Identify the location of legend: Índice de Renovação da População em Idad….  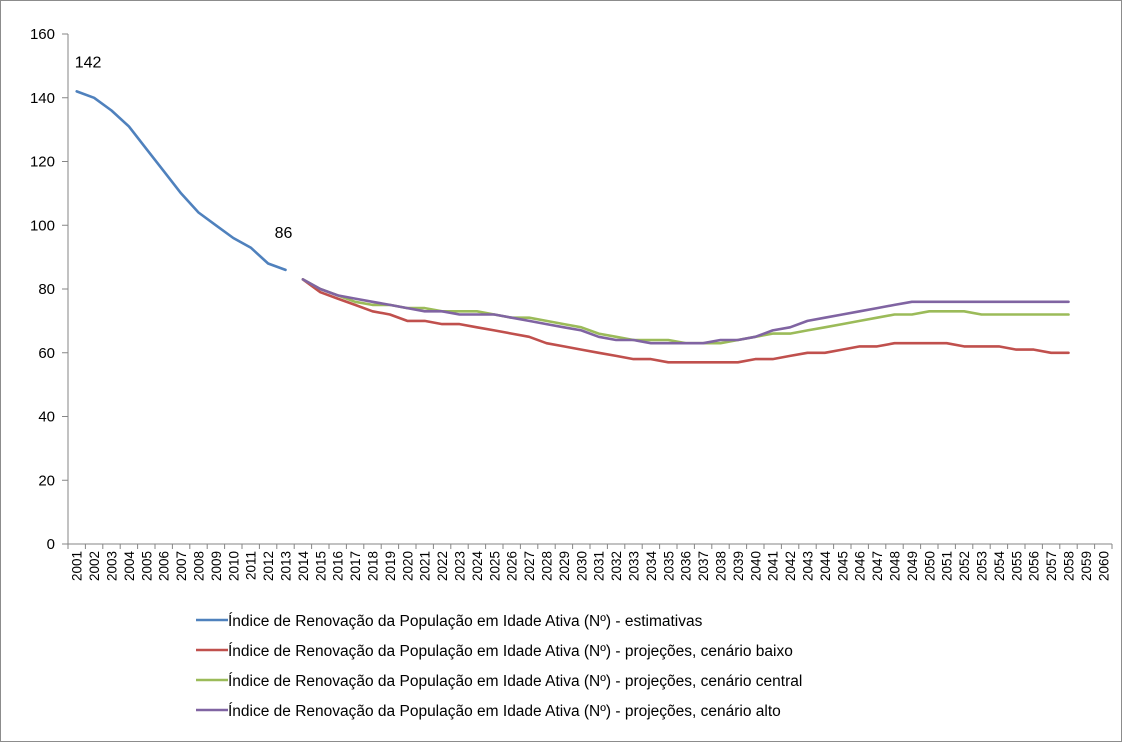
(499, 666).